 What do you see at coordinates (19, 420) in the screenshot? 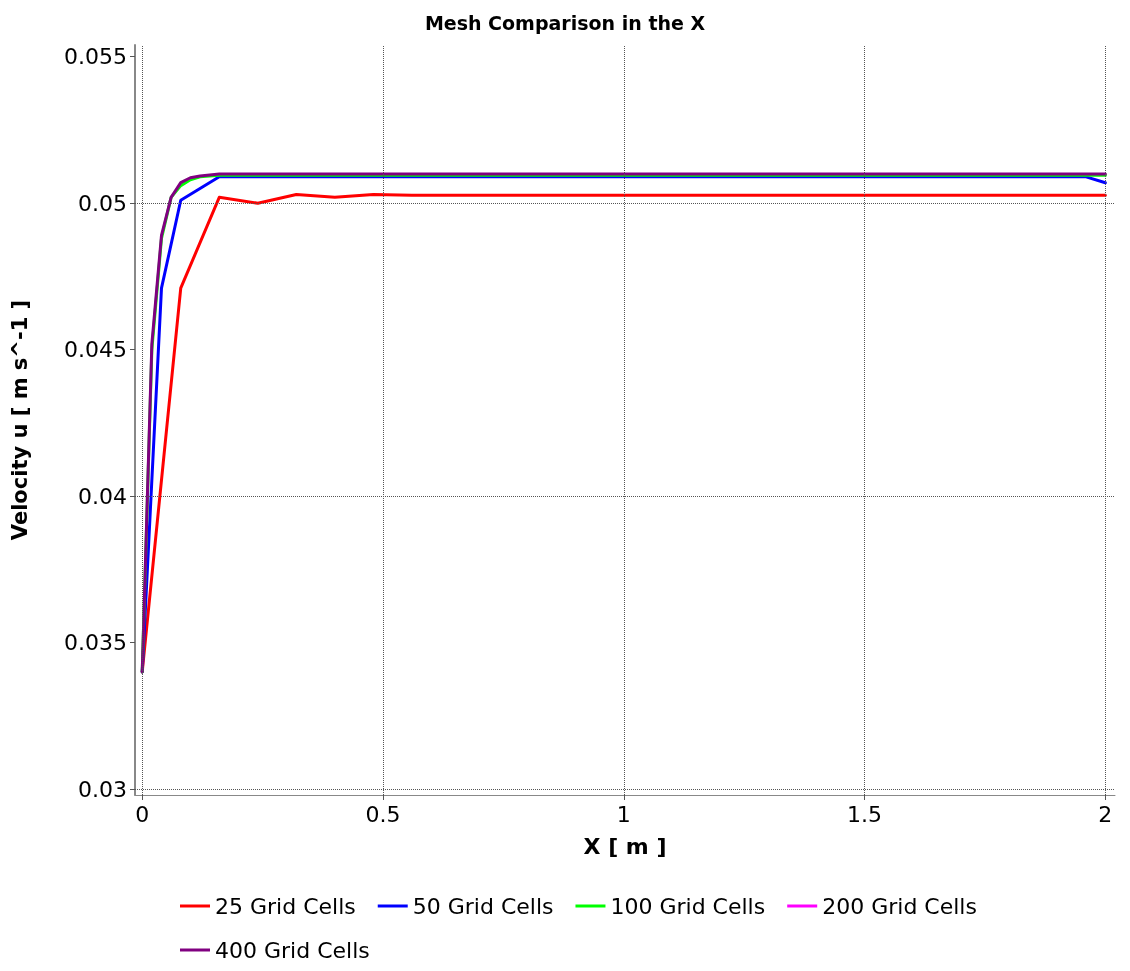
I see `y-axis-title: Velocity u [ m s^-1 ]` at bounding box center [19, 420].